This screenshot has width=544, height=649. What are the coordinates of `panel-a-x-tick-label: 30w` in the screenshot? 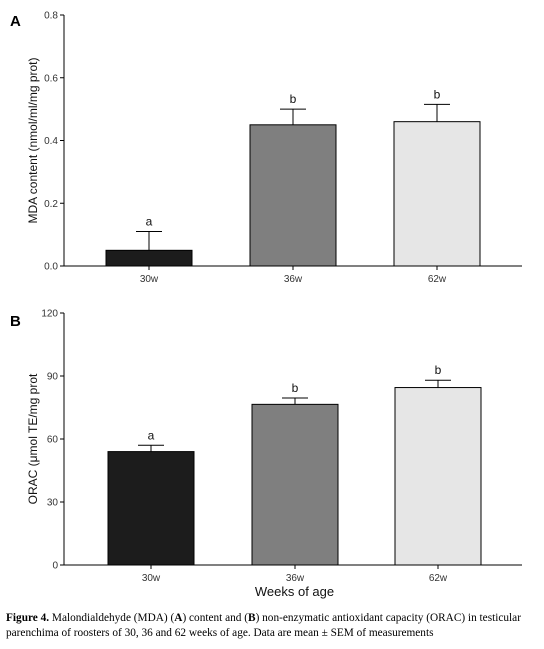 It's located at (149, 279).